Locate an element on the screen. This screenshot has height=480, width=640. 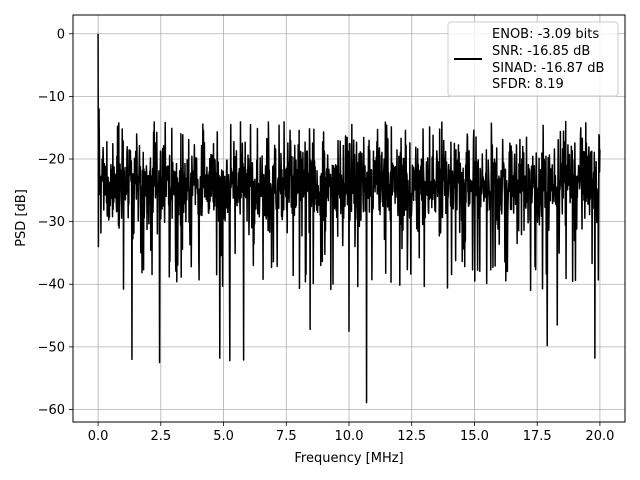
x-axis-ticks: 0.0 2.5 5.0 7.5 10.0 12.5 15.0 17.5 20.0 is located at coordinates (351, 433).